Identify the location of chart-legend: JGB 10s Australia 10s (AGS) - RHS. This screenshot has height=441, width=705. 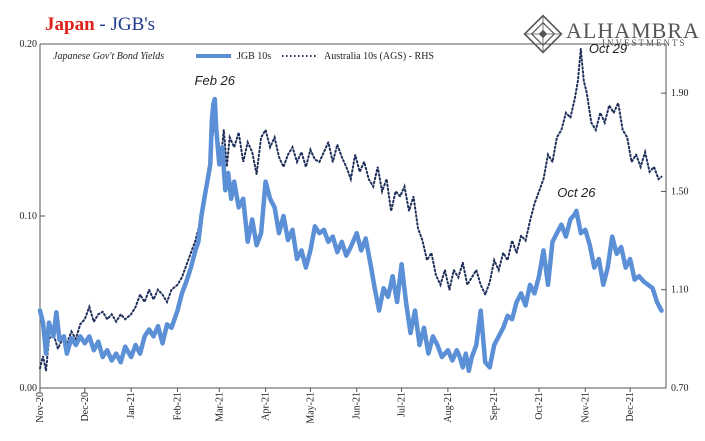
(315, 56).